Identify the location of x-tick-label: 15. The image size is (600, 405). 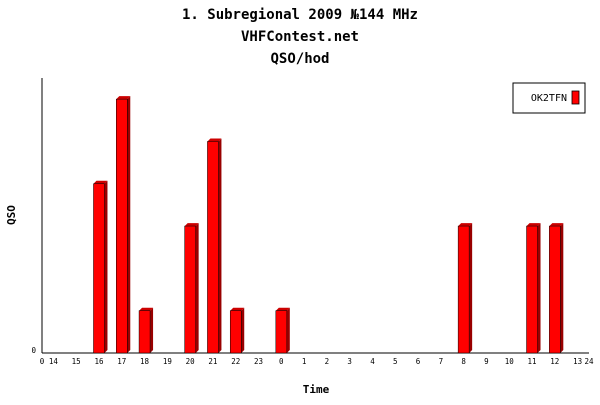
(76, 361).